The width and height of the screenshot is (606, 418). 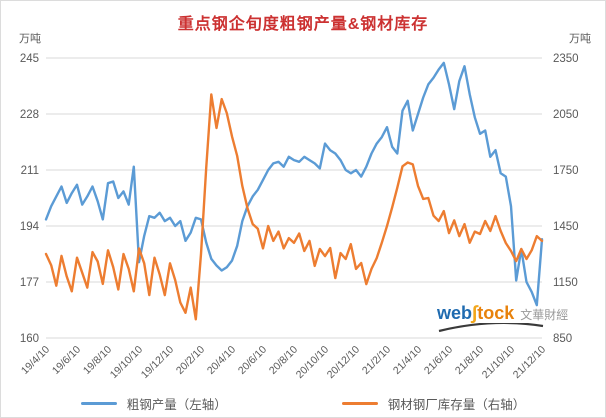 What do you see at coordinates (544, 315) in the screenshot?
I see `watermark-cn-text: 文華財經` at bounding box center [544, 315].